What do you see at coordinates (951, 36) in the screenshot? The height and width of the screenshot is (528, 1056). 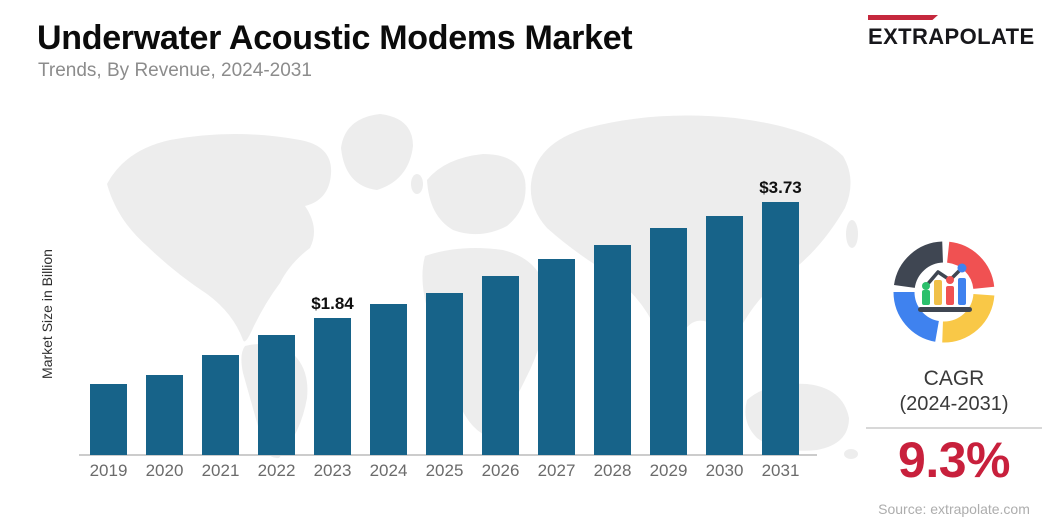 I see `brand-logo-text: EXTRAPOLATE` at bounding box center [951, 36].